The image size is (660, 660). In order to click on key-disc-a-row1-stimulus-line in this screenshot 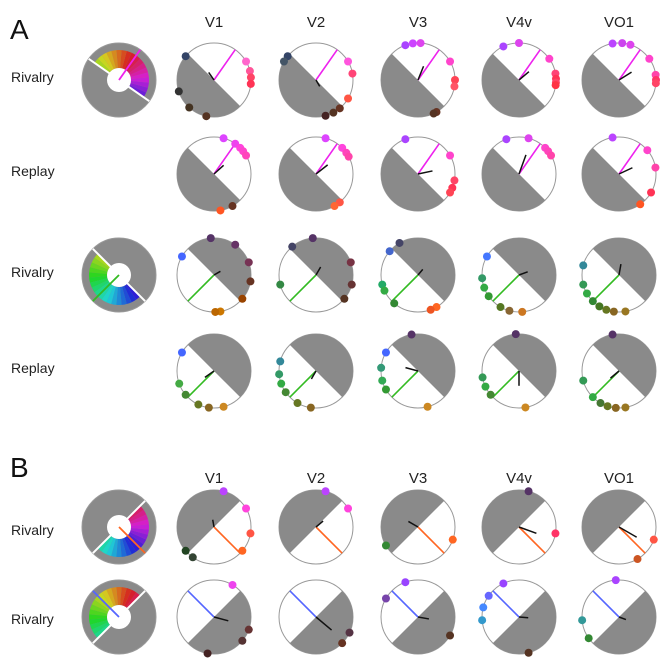, I will do `click(129, 65)`.